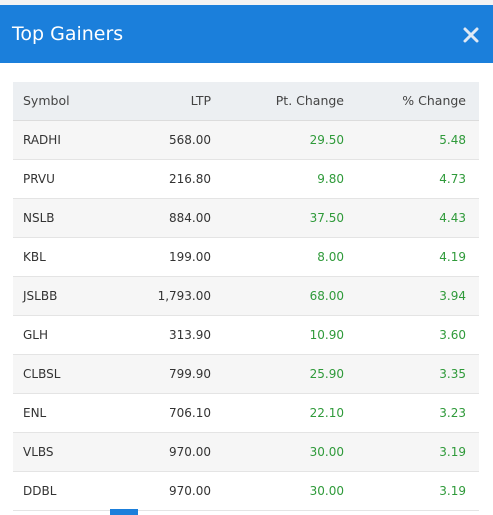 This screenshot has height=515, width=493. I want to click on table-row: PRVU 216.80 9.80 4.73, so click(246, 179).